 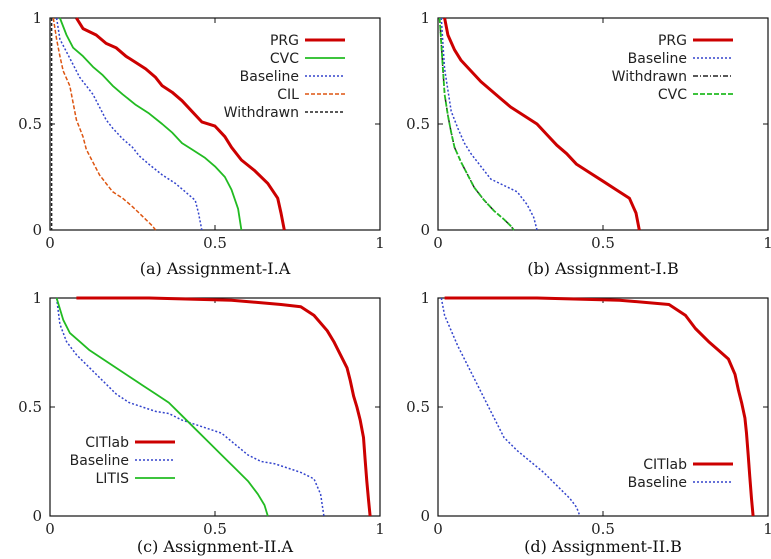 I want to click on chart-caption: (a) Assignment-I.A, so click(x=215, y=268).